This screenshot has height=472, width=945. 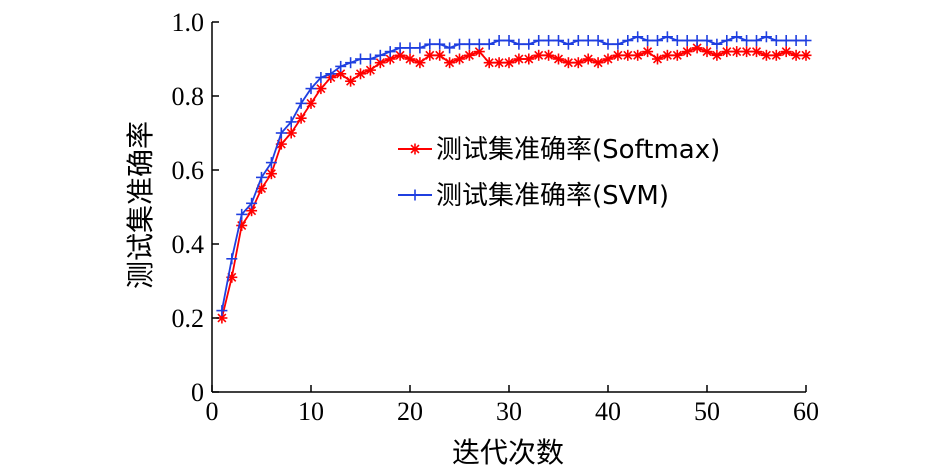 What do you see at coordinates (188, 22) in the screenshot?
I see `y-tick-label: 1.0` at bounding box center [188, 22].